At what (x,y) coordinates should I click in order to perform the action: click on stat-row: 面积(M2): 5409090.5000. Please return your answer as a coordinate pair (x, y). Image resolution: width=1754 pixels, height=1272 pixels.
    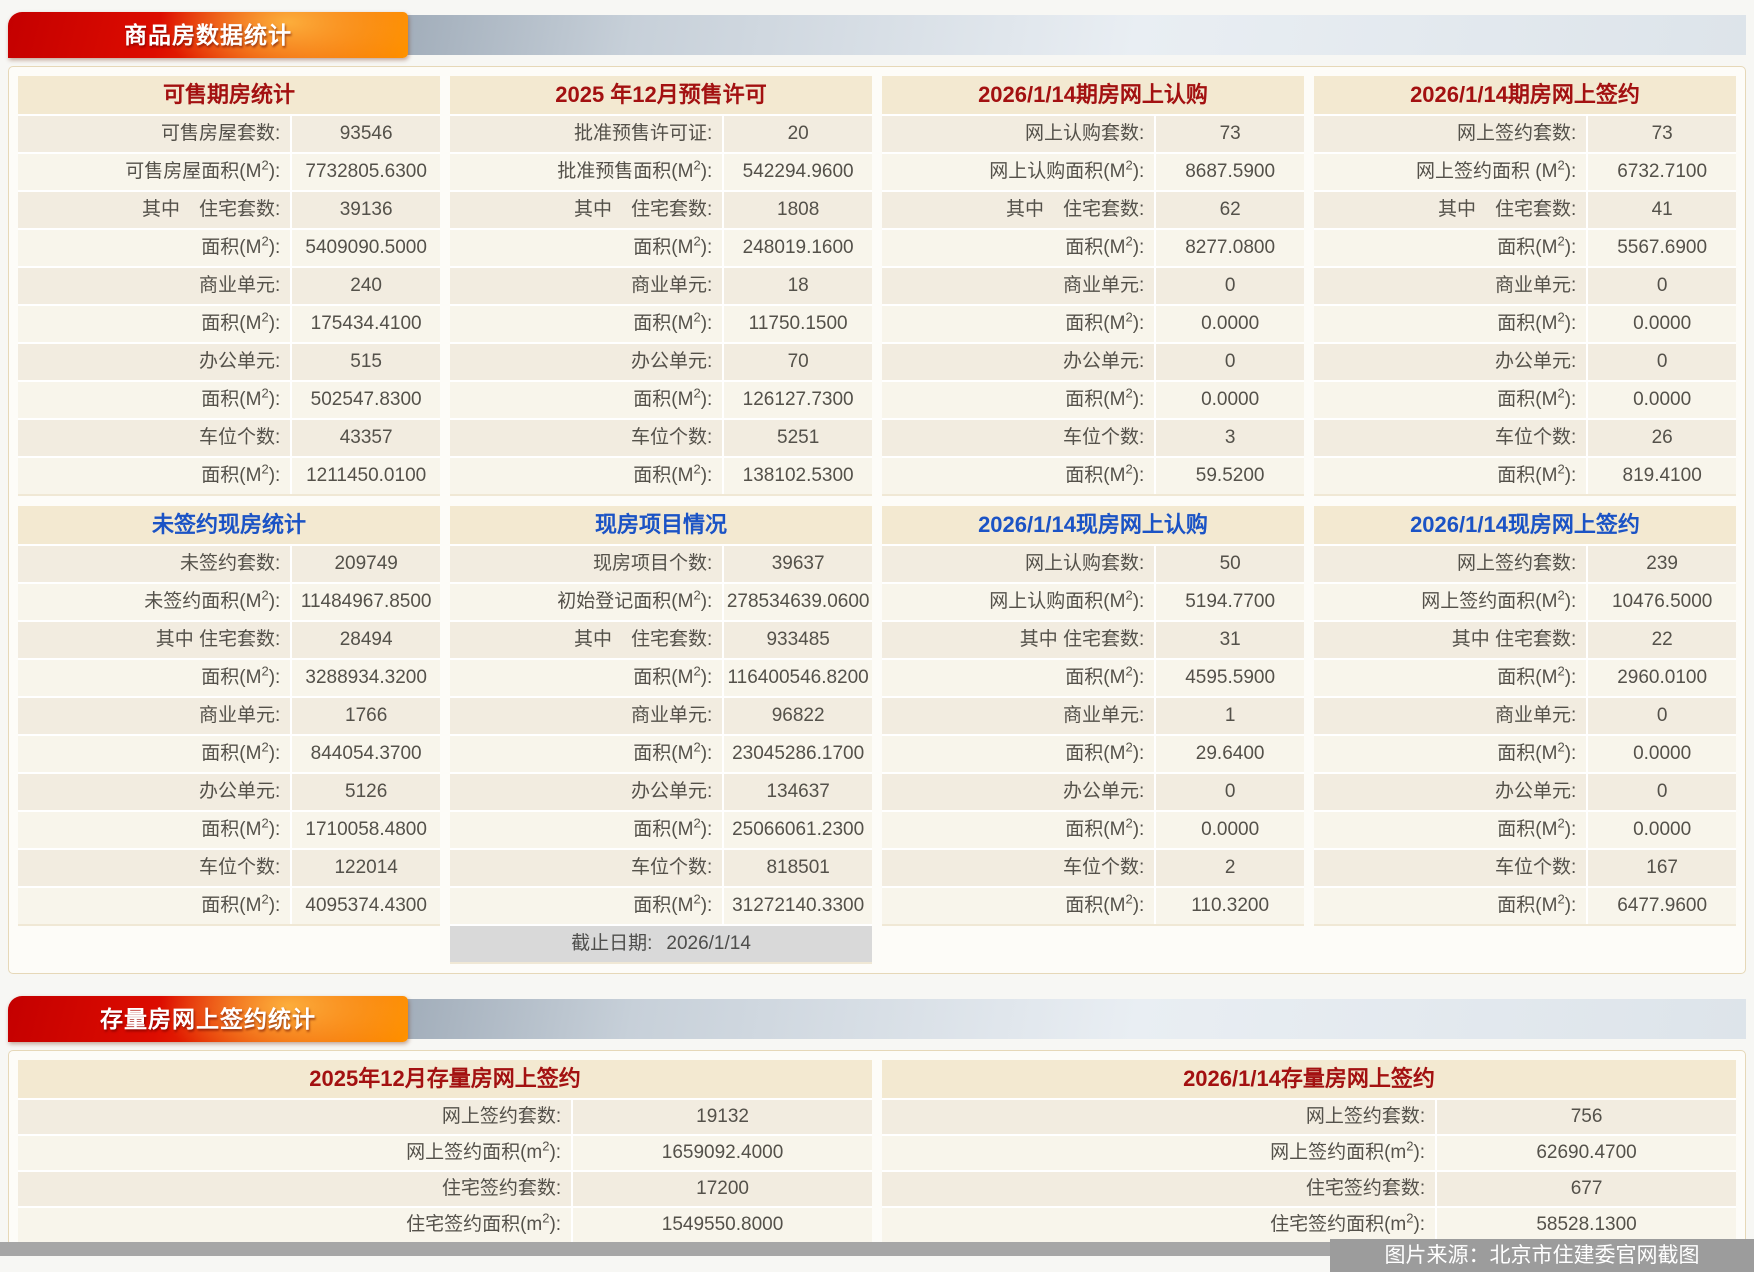
    Looking at the image, I should click on (229, 247).